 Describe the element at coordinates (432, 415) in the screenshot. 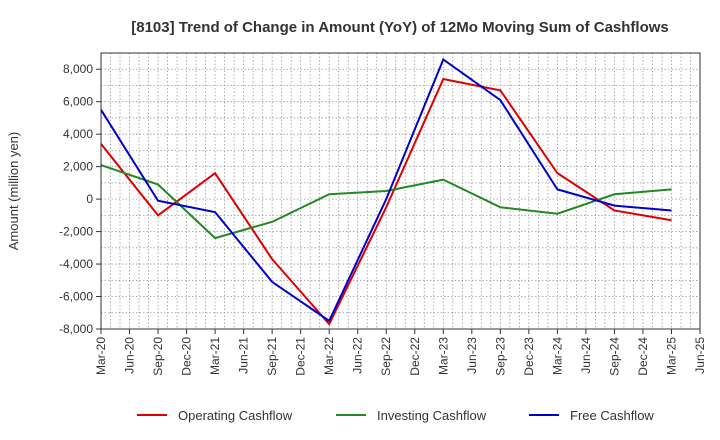

I see `legend-label: Investing Cashflow` at that location.